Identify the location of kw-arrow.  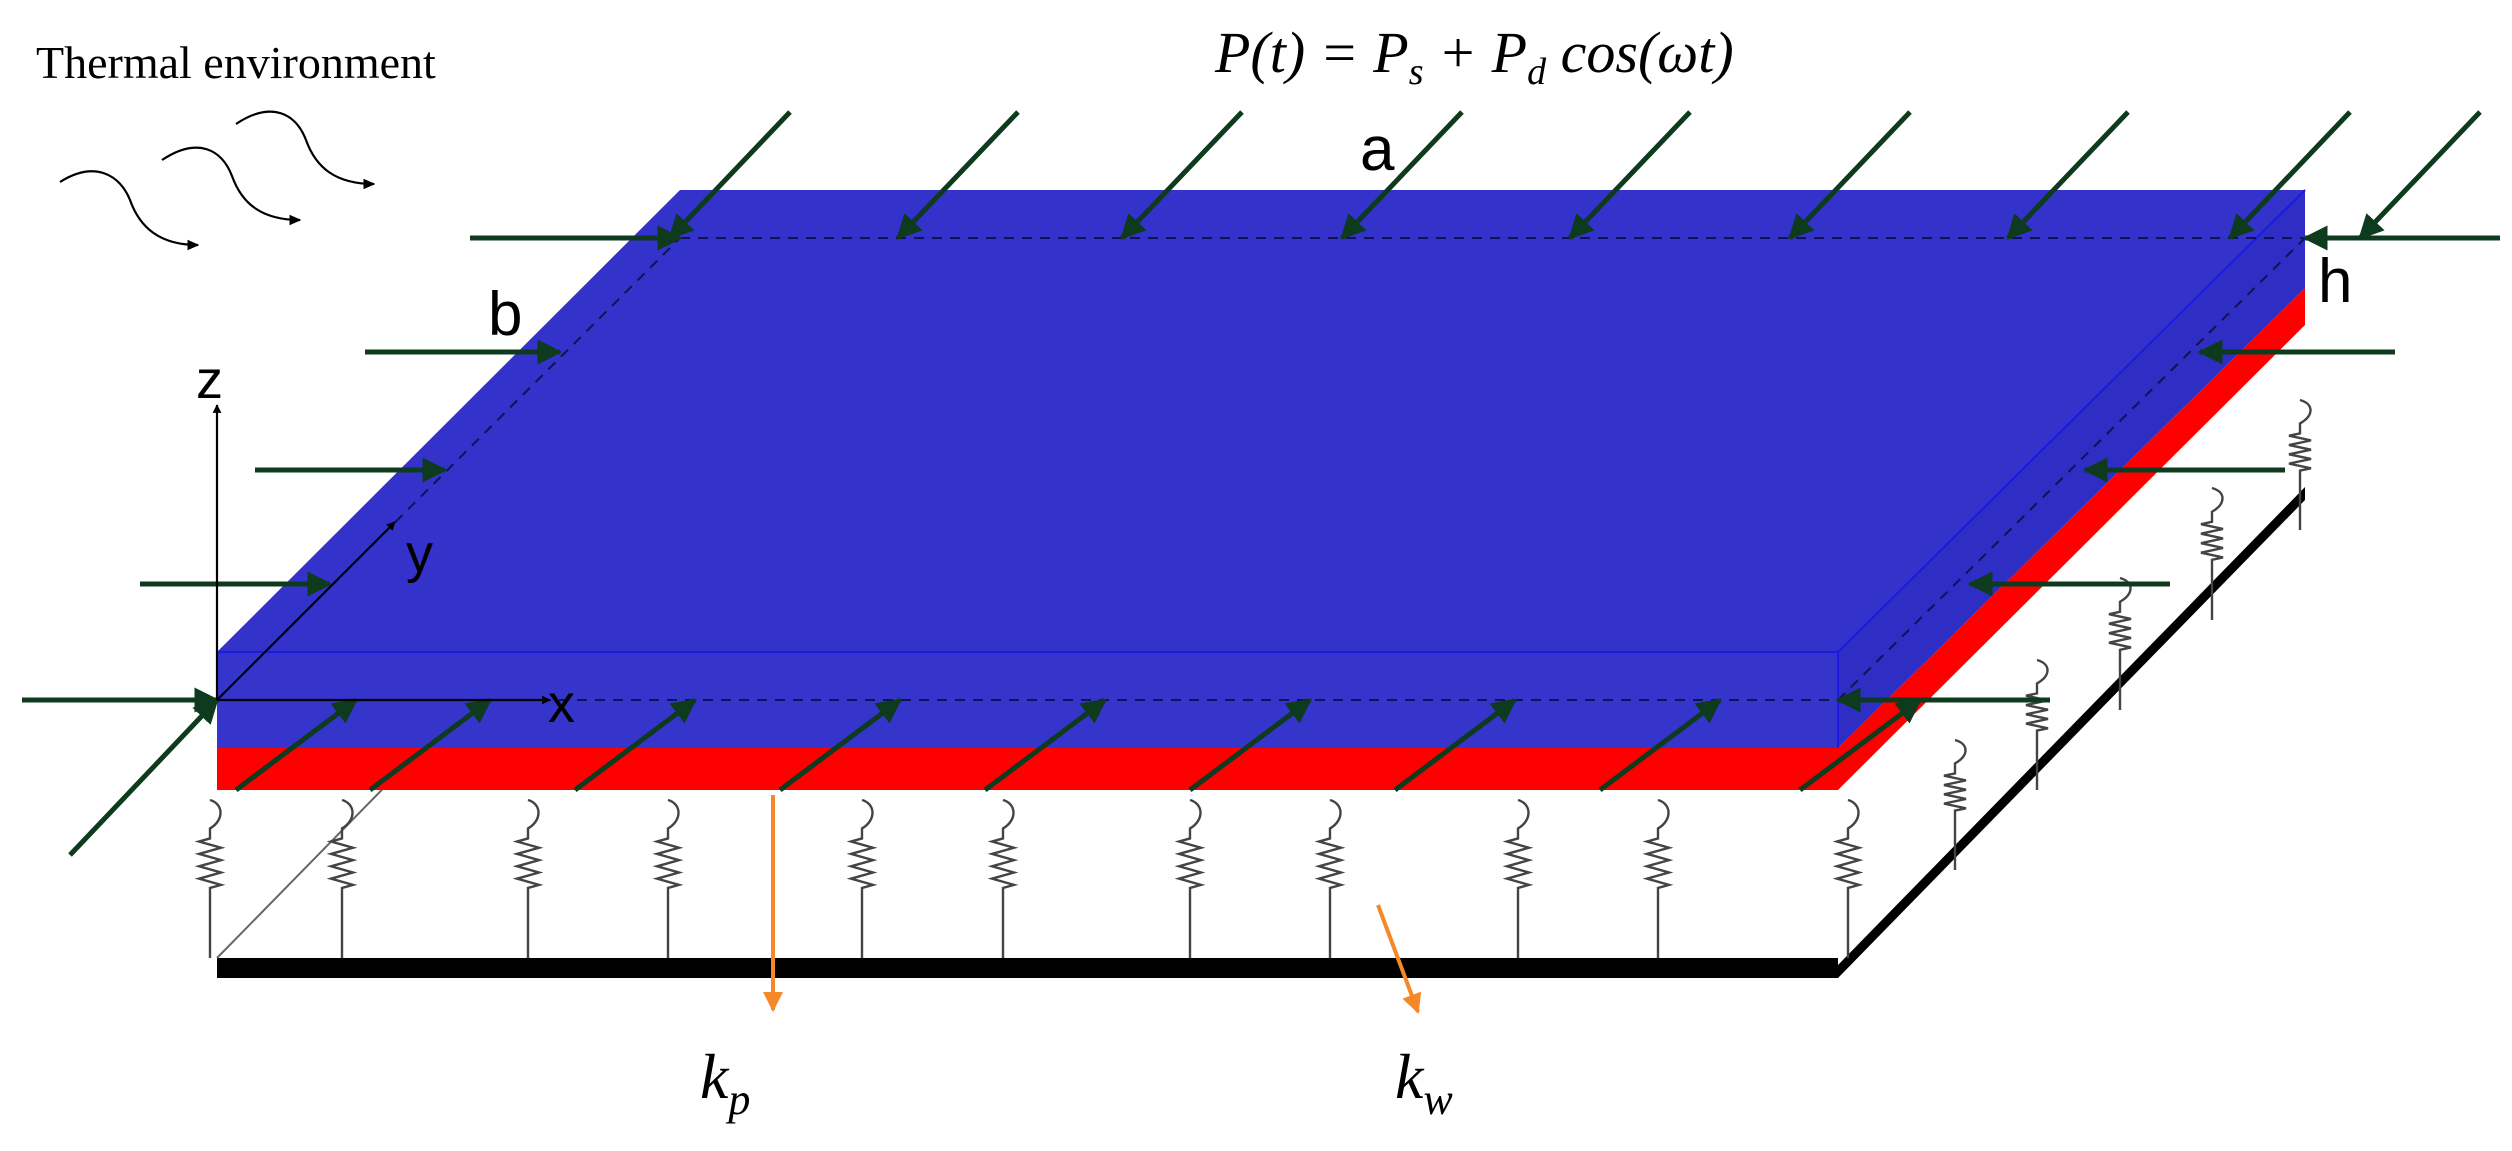
(1399, 959).